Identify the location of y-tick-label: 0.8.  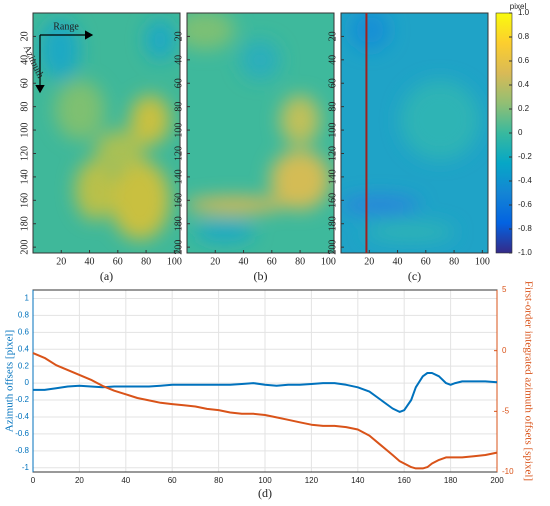
(24, 315).